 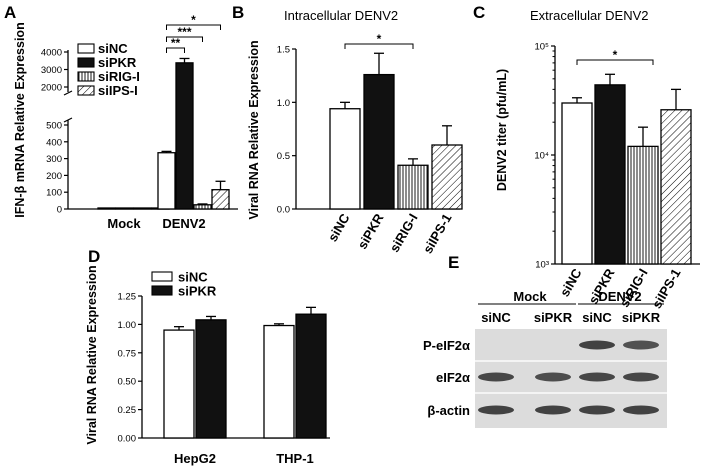 What do you see at coordinates (94, 256) in the screenshot?
I see `panel-label-d: D` at bounding box center [94, 256].